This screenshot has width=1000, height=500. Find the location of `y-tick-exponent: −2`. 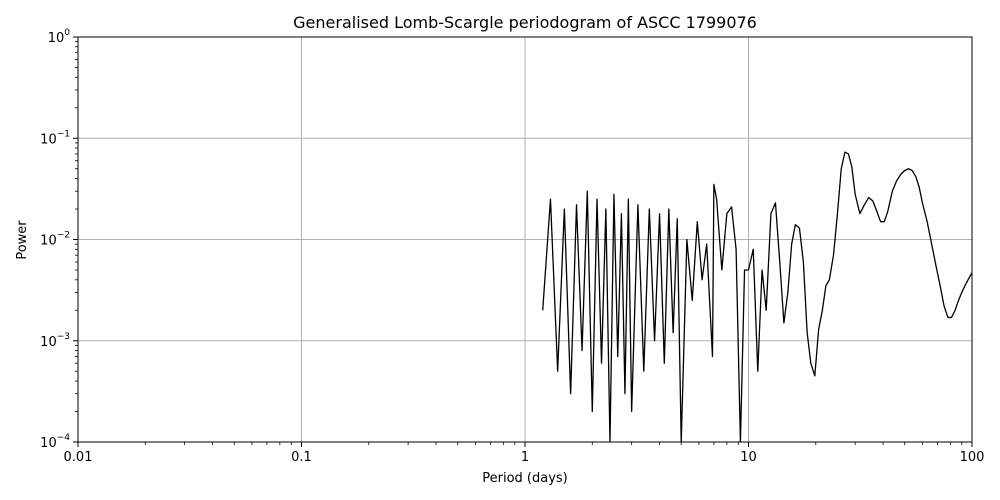

y-tick-exponent: −2 is located at coordinates (63, 236).